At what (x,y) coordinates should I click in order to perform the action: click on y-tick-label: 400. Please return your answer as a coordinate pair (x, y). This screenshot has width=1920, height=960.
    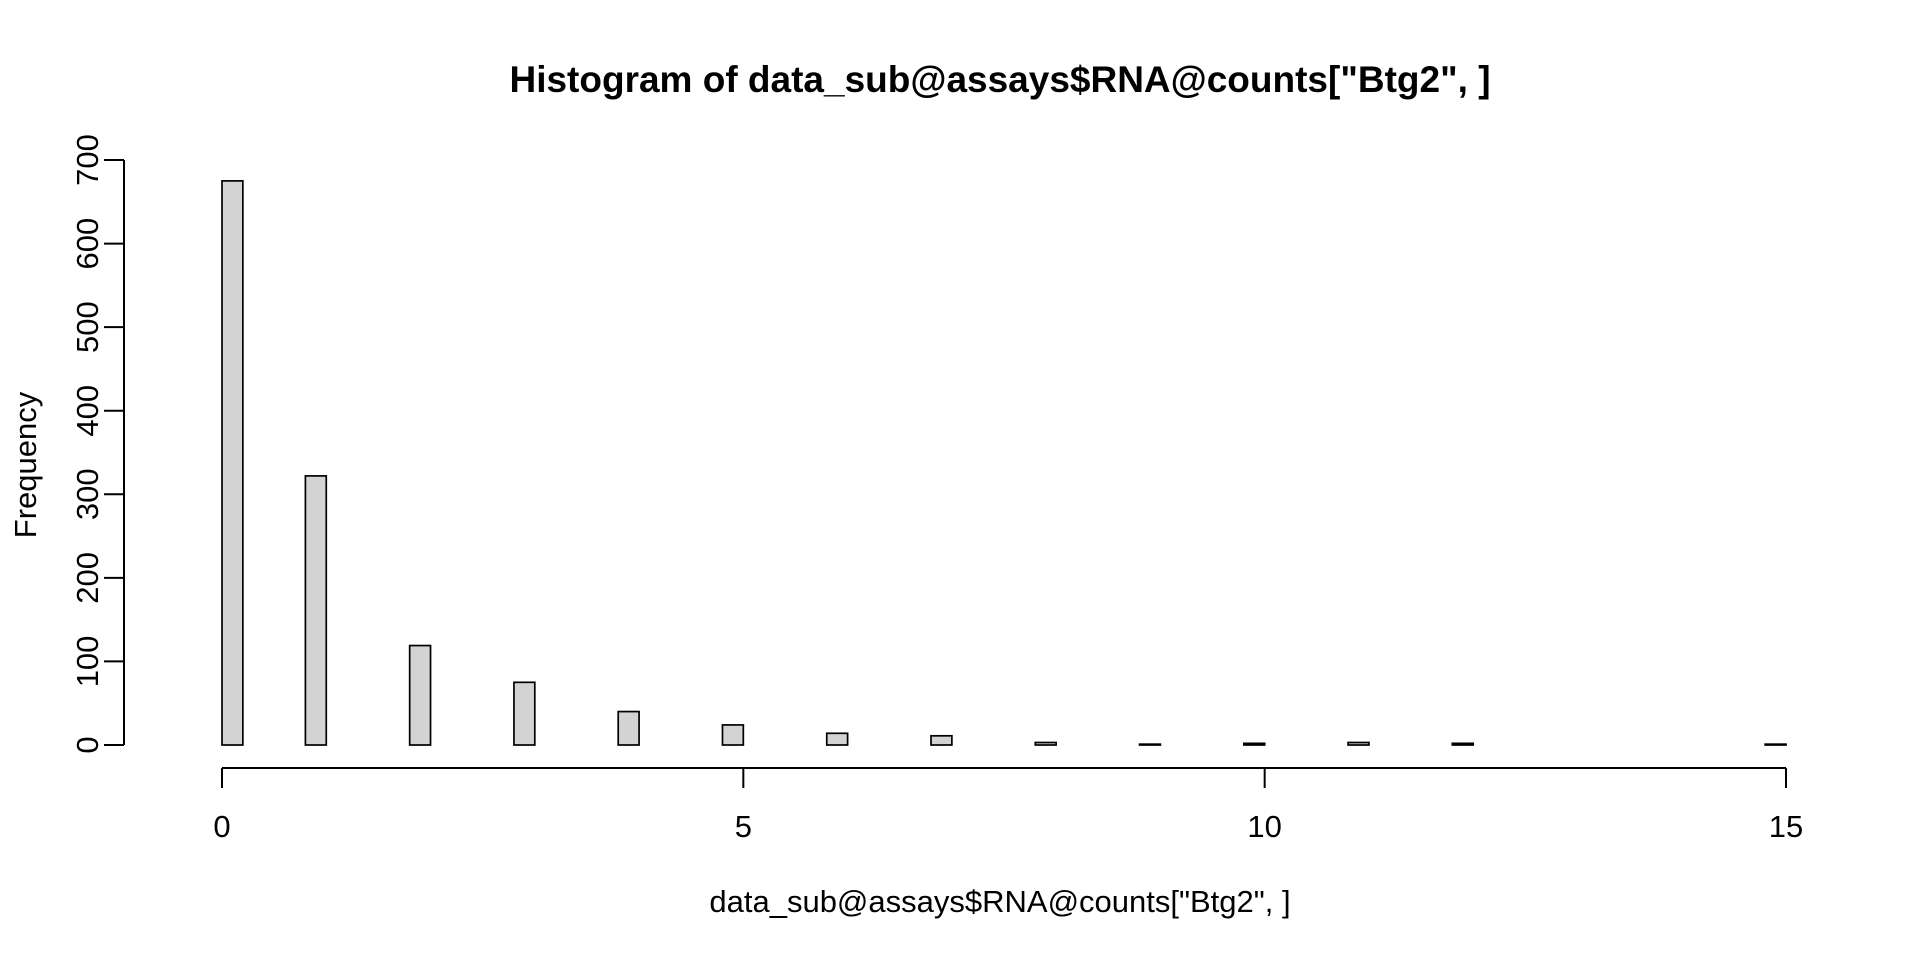
    Looking at the image, I should click on (87, 411).